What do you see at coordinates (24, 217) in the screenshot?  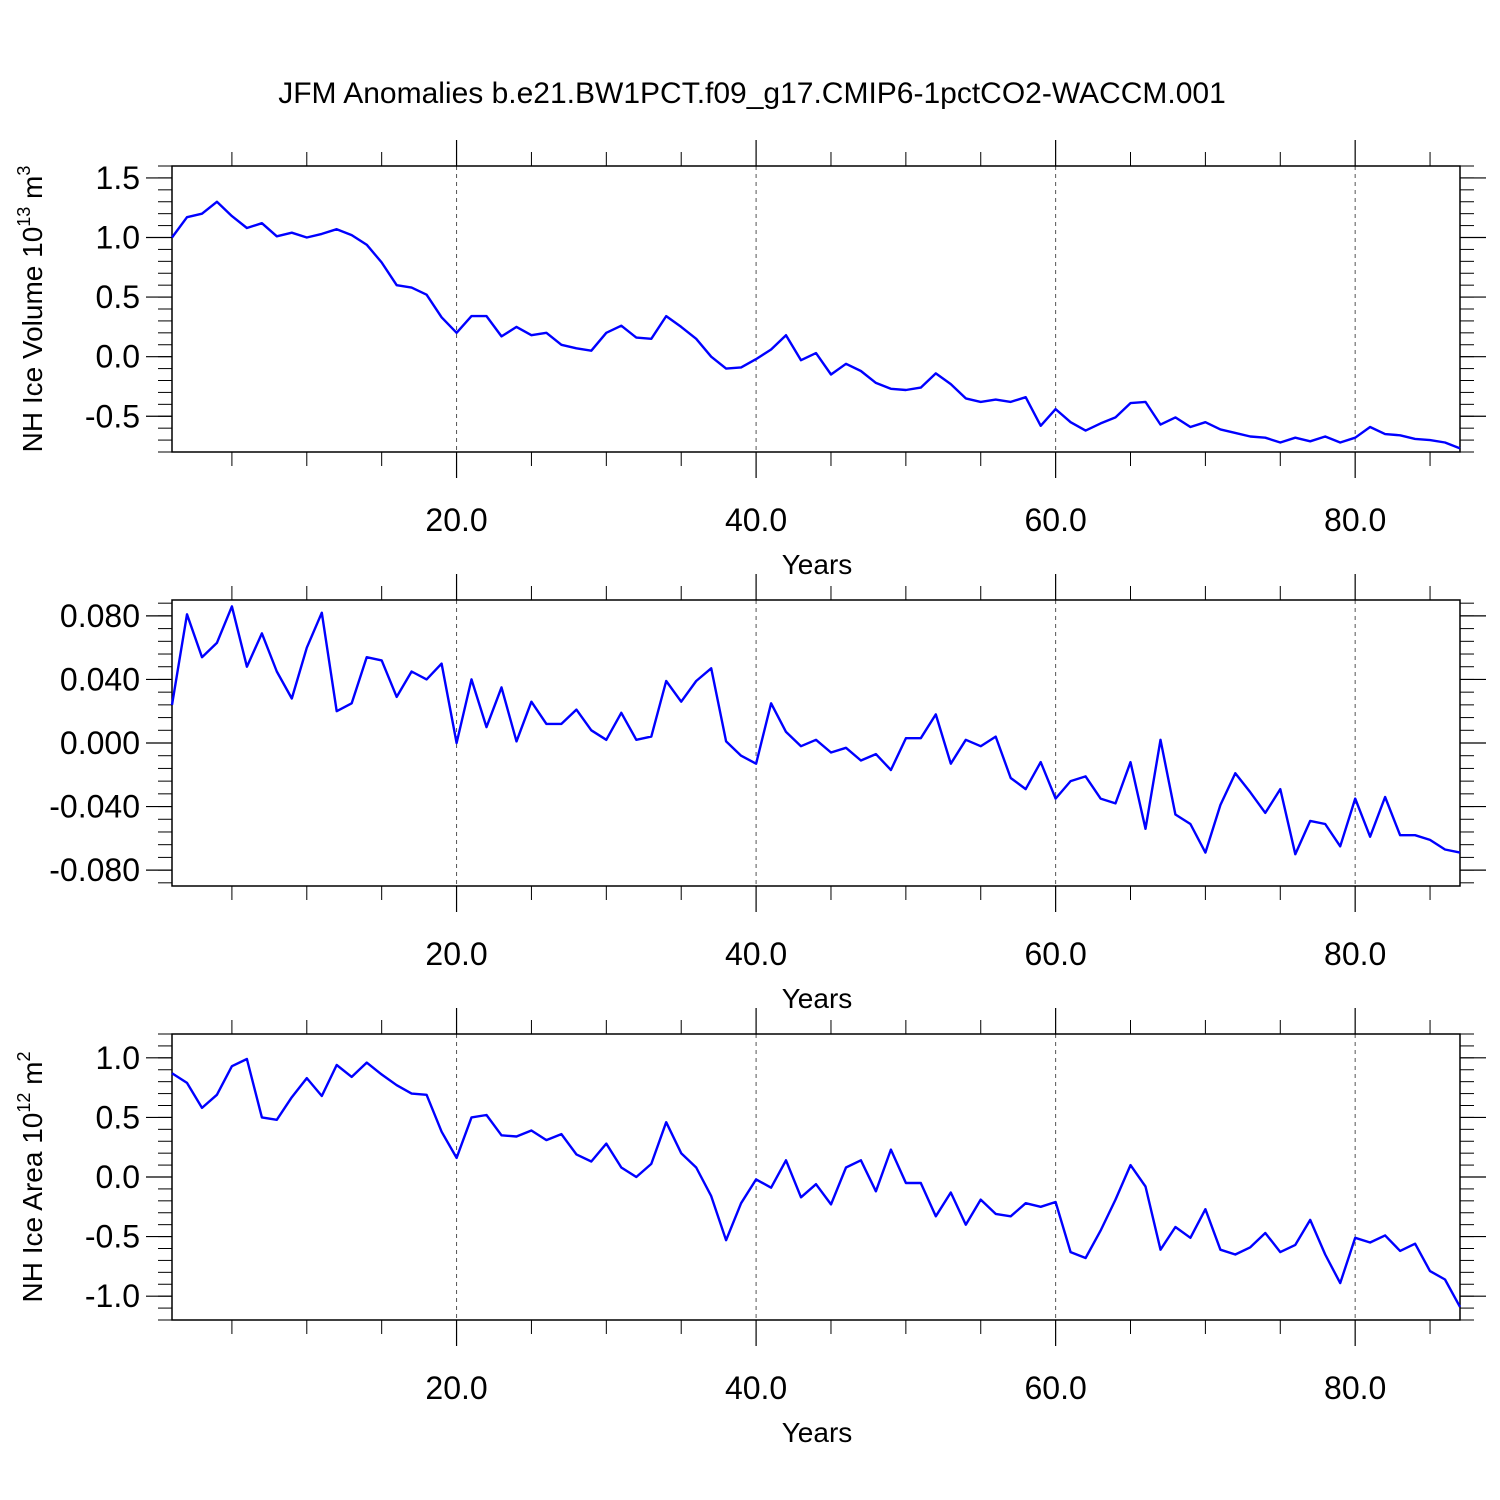 I see `y-axis-label-exponent: 13` at bounding box center [24, 217].